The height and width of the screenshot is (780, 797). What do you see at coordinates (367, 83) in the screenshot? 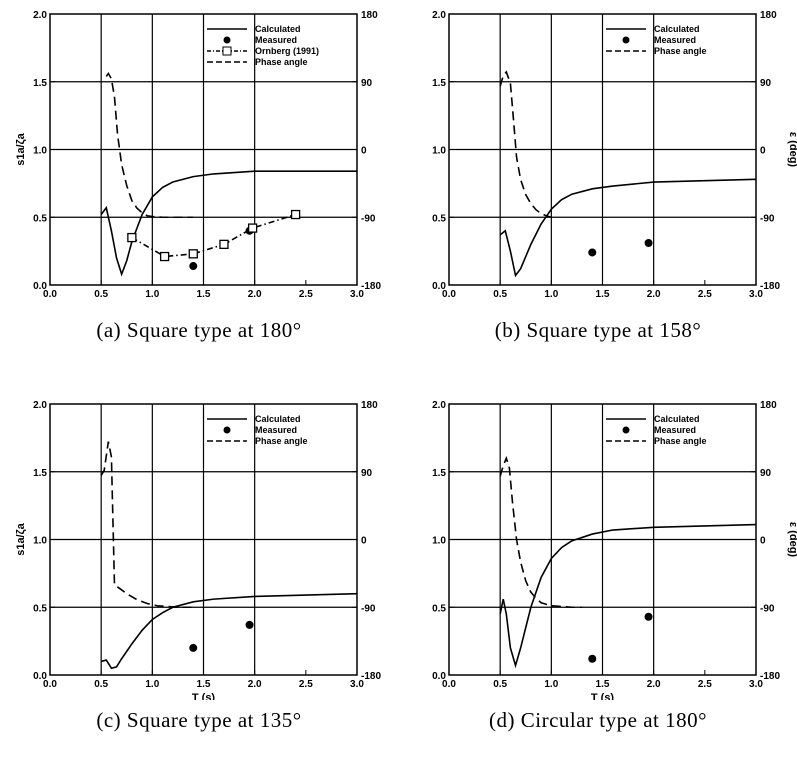
I see `y2-tick-label: 90` at bounding box center [367, 83].